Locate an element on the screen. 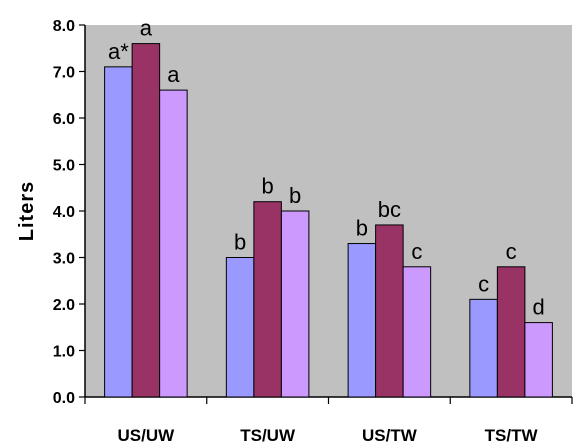  bar-data-label: a* is located at coordinates (118, 51).